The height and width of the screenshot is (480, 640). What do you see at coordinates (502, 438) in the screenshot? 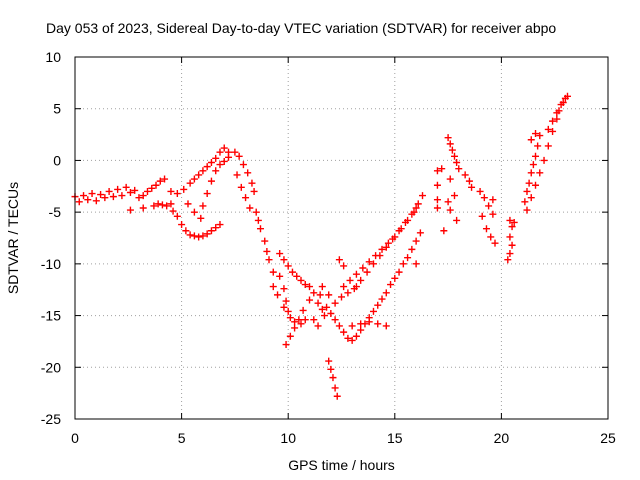
I see `x-tick-label: 20` at bounding box center [502, 438].